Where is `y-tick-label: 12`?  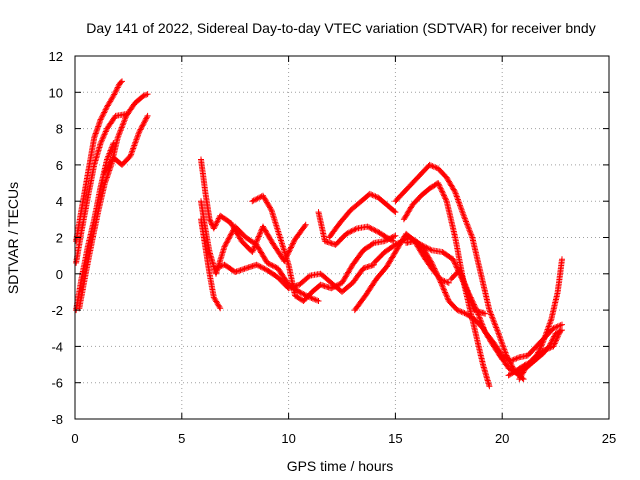
y-tick-label: 12 is located at coordinates (56, 56).